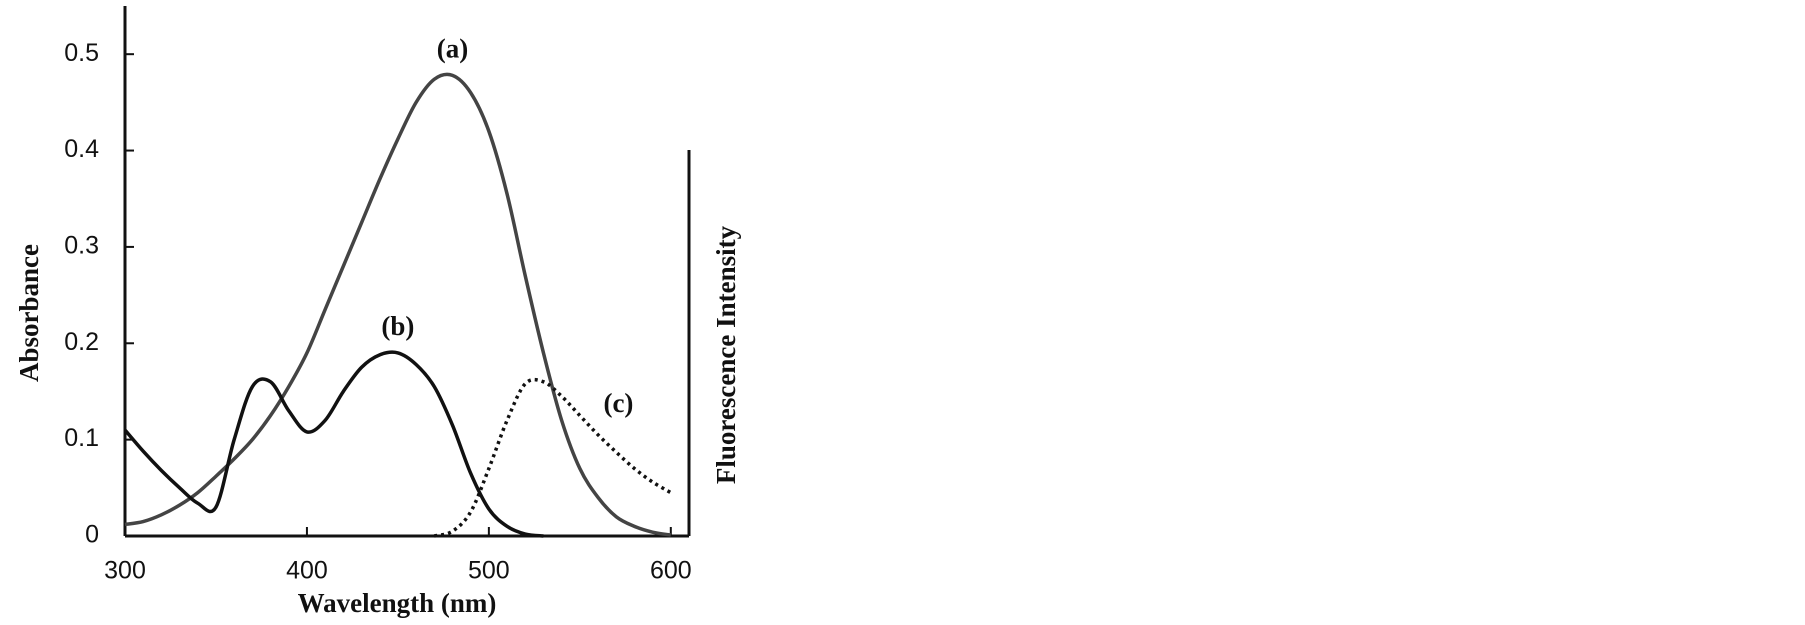 The width and height of the screenshot is (1805, 625). Describe the element at coordinates (307, 571) in the screenshot. I see `x-tick-label: 400` at that location.